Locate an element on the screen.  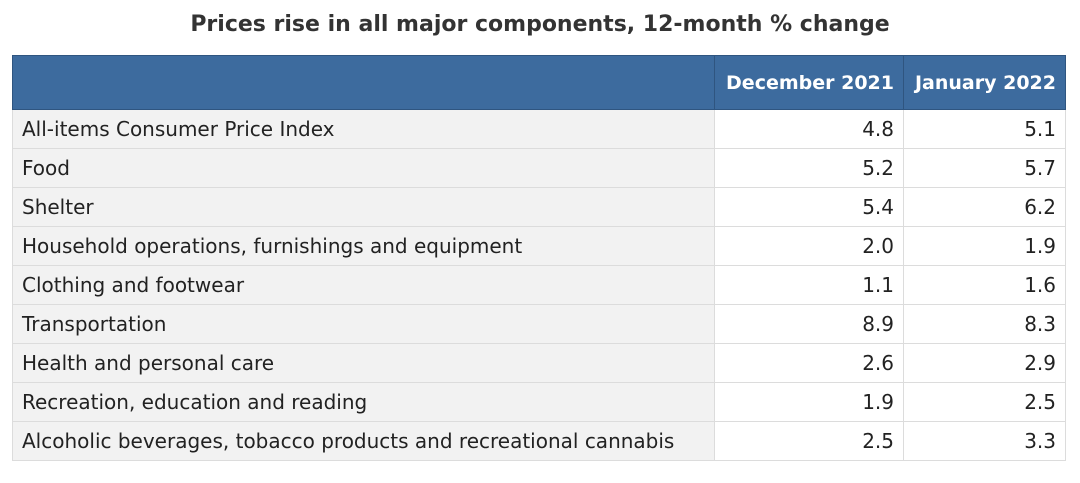
row-label: Shelter is located at coordinates (363, 207).